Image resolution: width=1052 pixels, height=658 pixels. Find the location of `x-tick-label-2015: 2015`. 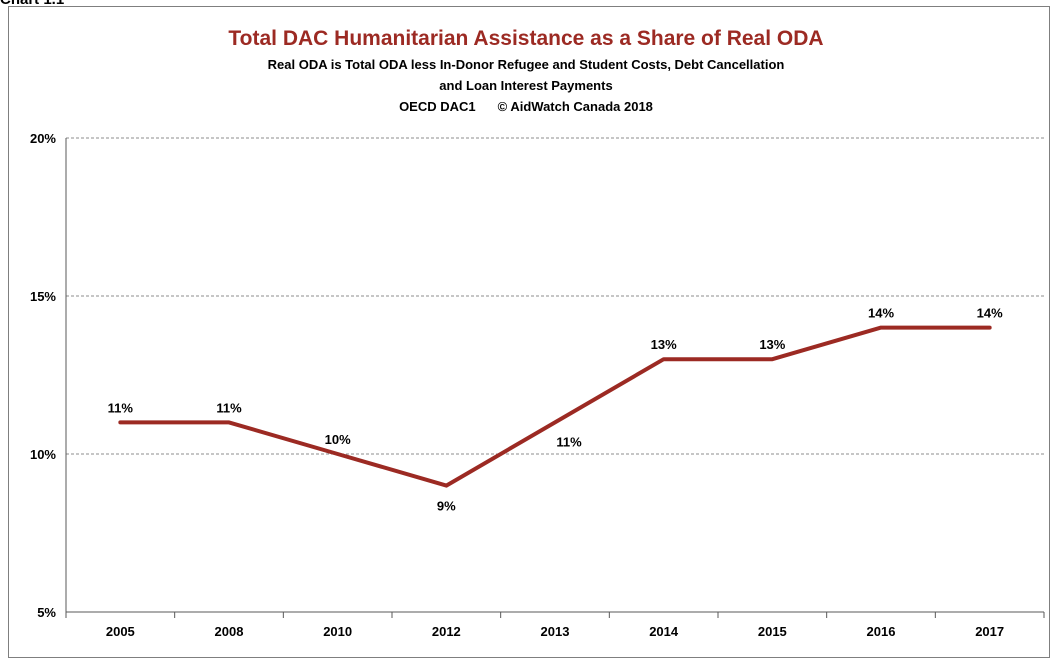

x-tick-label-2015: 2015 is located at coordinates (772, 631).